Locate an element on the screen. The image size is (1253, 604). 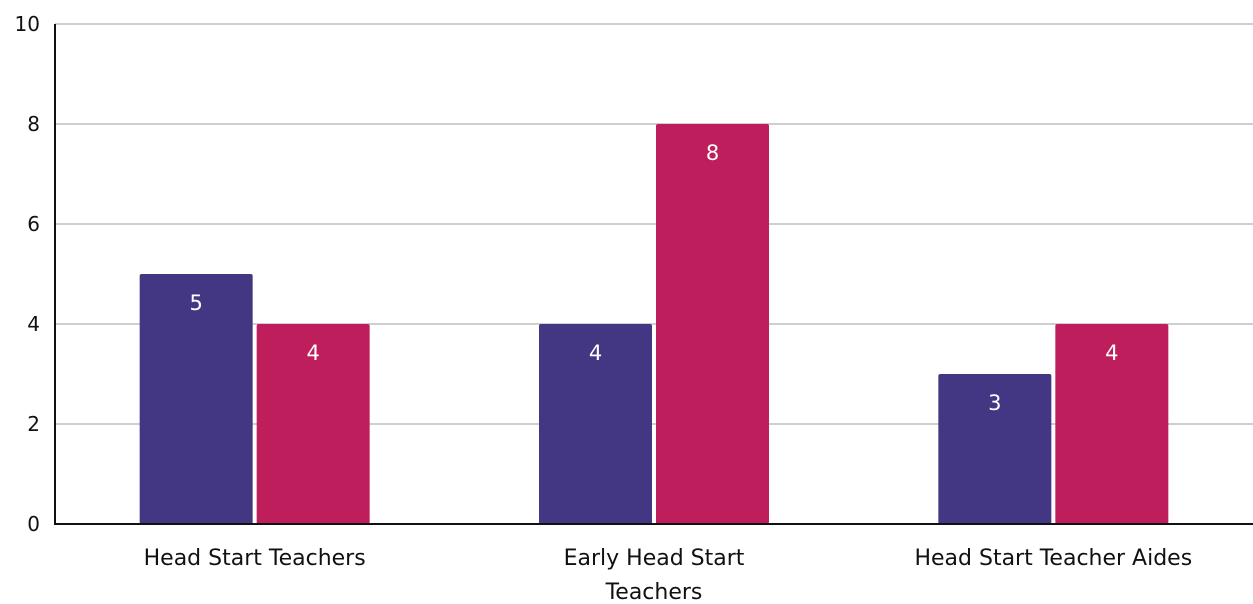
y-tick-label: 0 is located at coordinates (33, 524).